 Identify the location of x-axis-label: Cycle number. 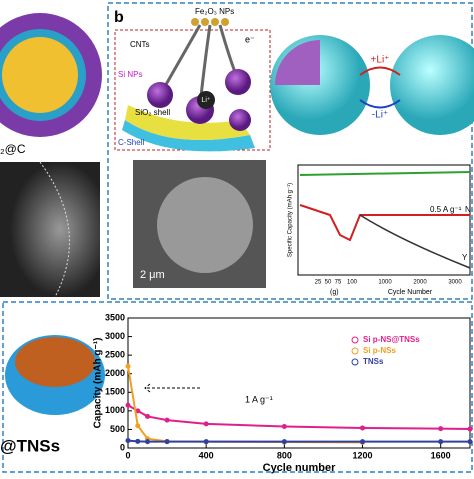
(299, 468).